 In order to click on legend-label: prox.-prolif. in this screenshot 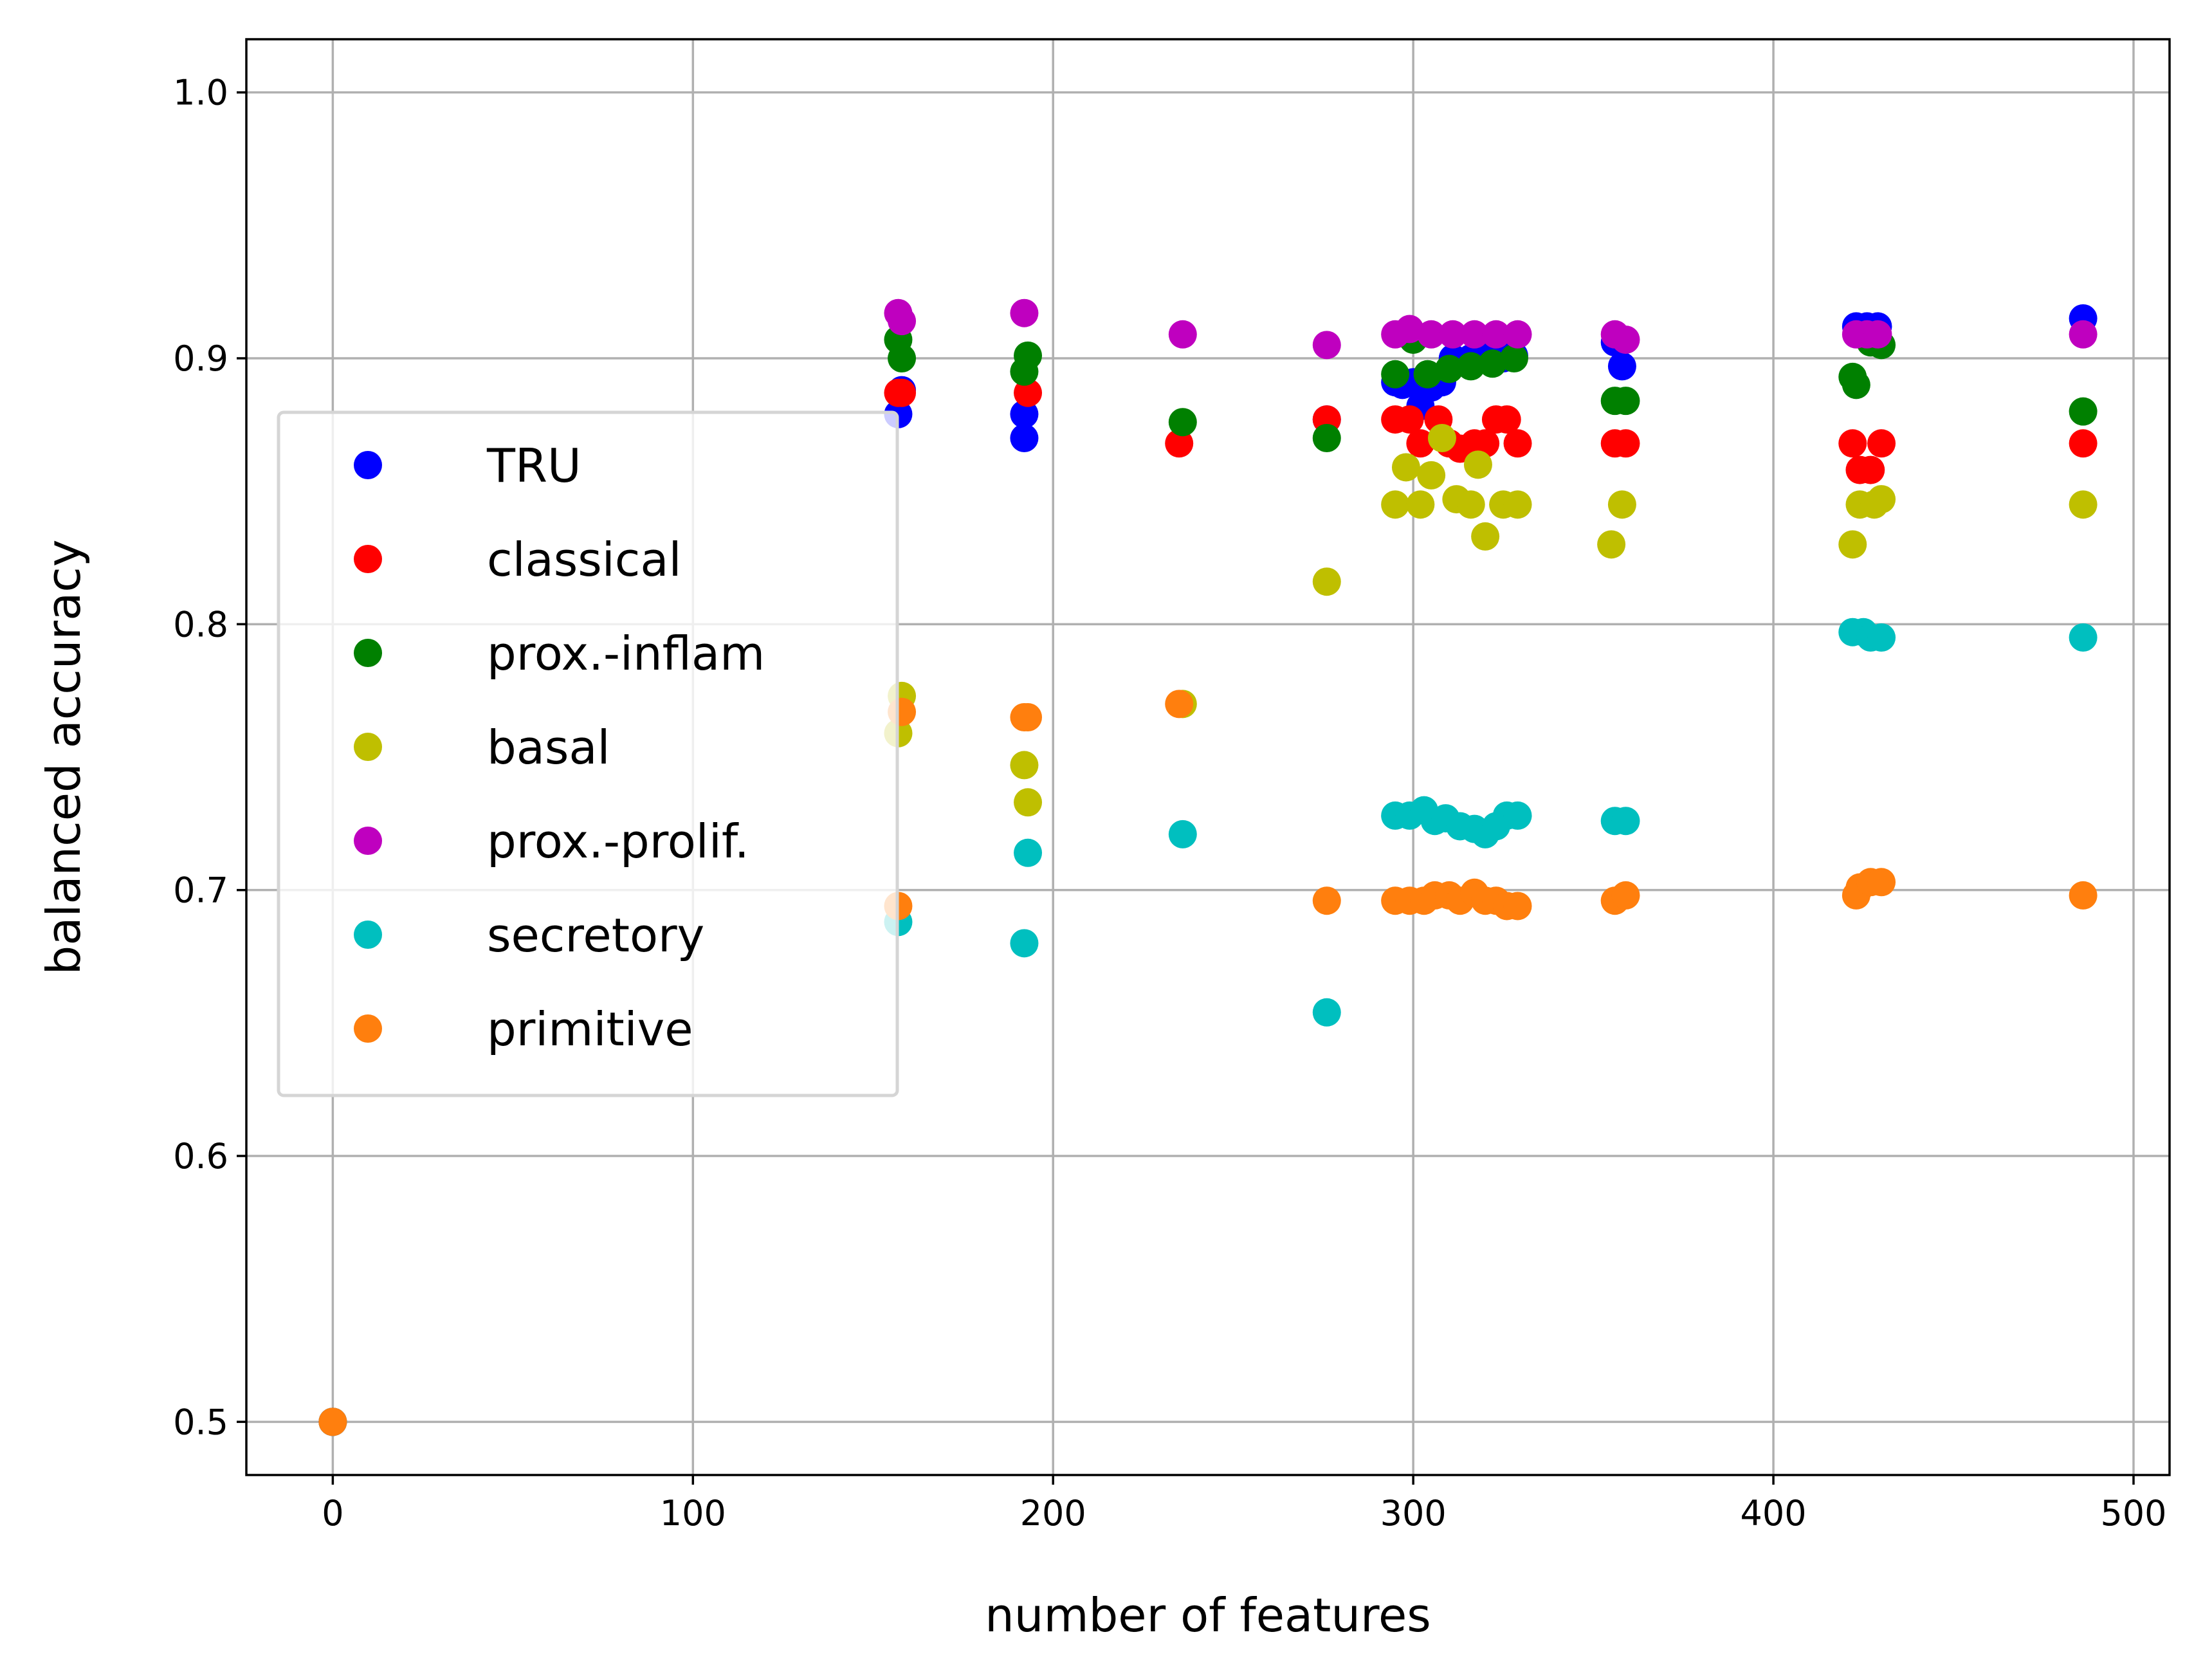, I will do `click(618, 841)`.